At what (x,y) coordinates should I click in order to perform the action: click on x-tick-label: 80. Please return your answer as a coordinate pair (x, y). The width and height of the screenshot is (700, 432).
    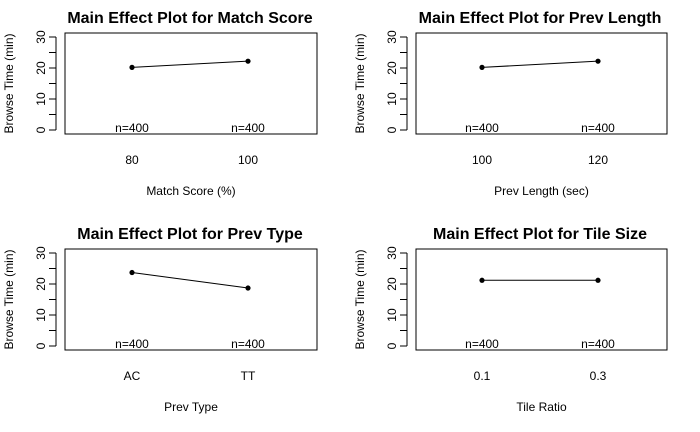
    Looking at the image, I should click on (132, 160).